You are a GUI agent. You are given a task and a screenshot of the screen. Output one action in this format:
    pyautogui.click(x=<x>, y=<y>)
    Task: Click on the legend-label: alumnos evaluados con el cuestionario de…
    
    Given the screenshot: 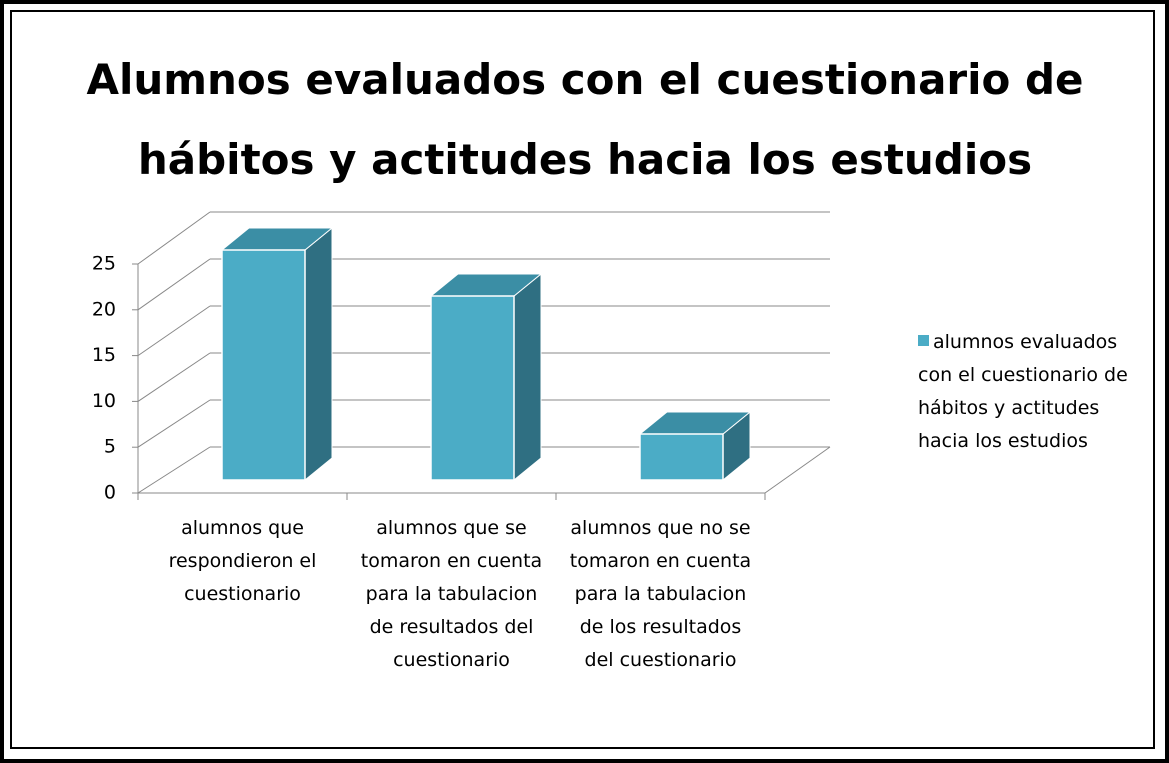 What is the action you would take?
    pyautogui.click(x=1023, y=391)
    